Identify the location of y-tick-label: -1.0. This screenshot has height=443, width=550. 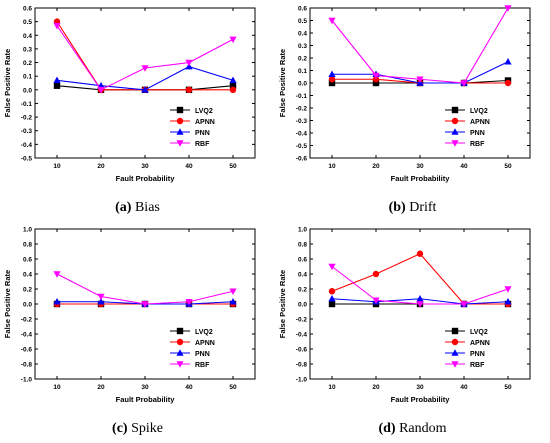
(302, 380).